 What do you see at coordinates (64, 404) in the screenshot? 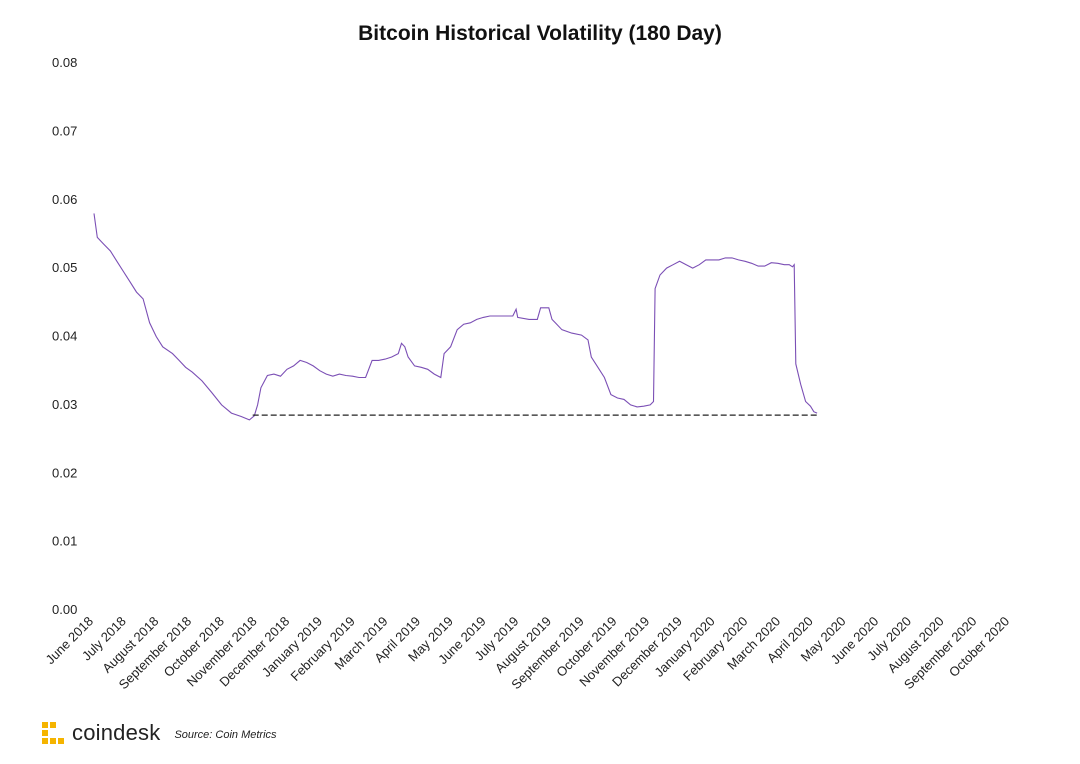
I see `y-tick-label: 0.03` at bounding box center [64, 404].